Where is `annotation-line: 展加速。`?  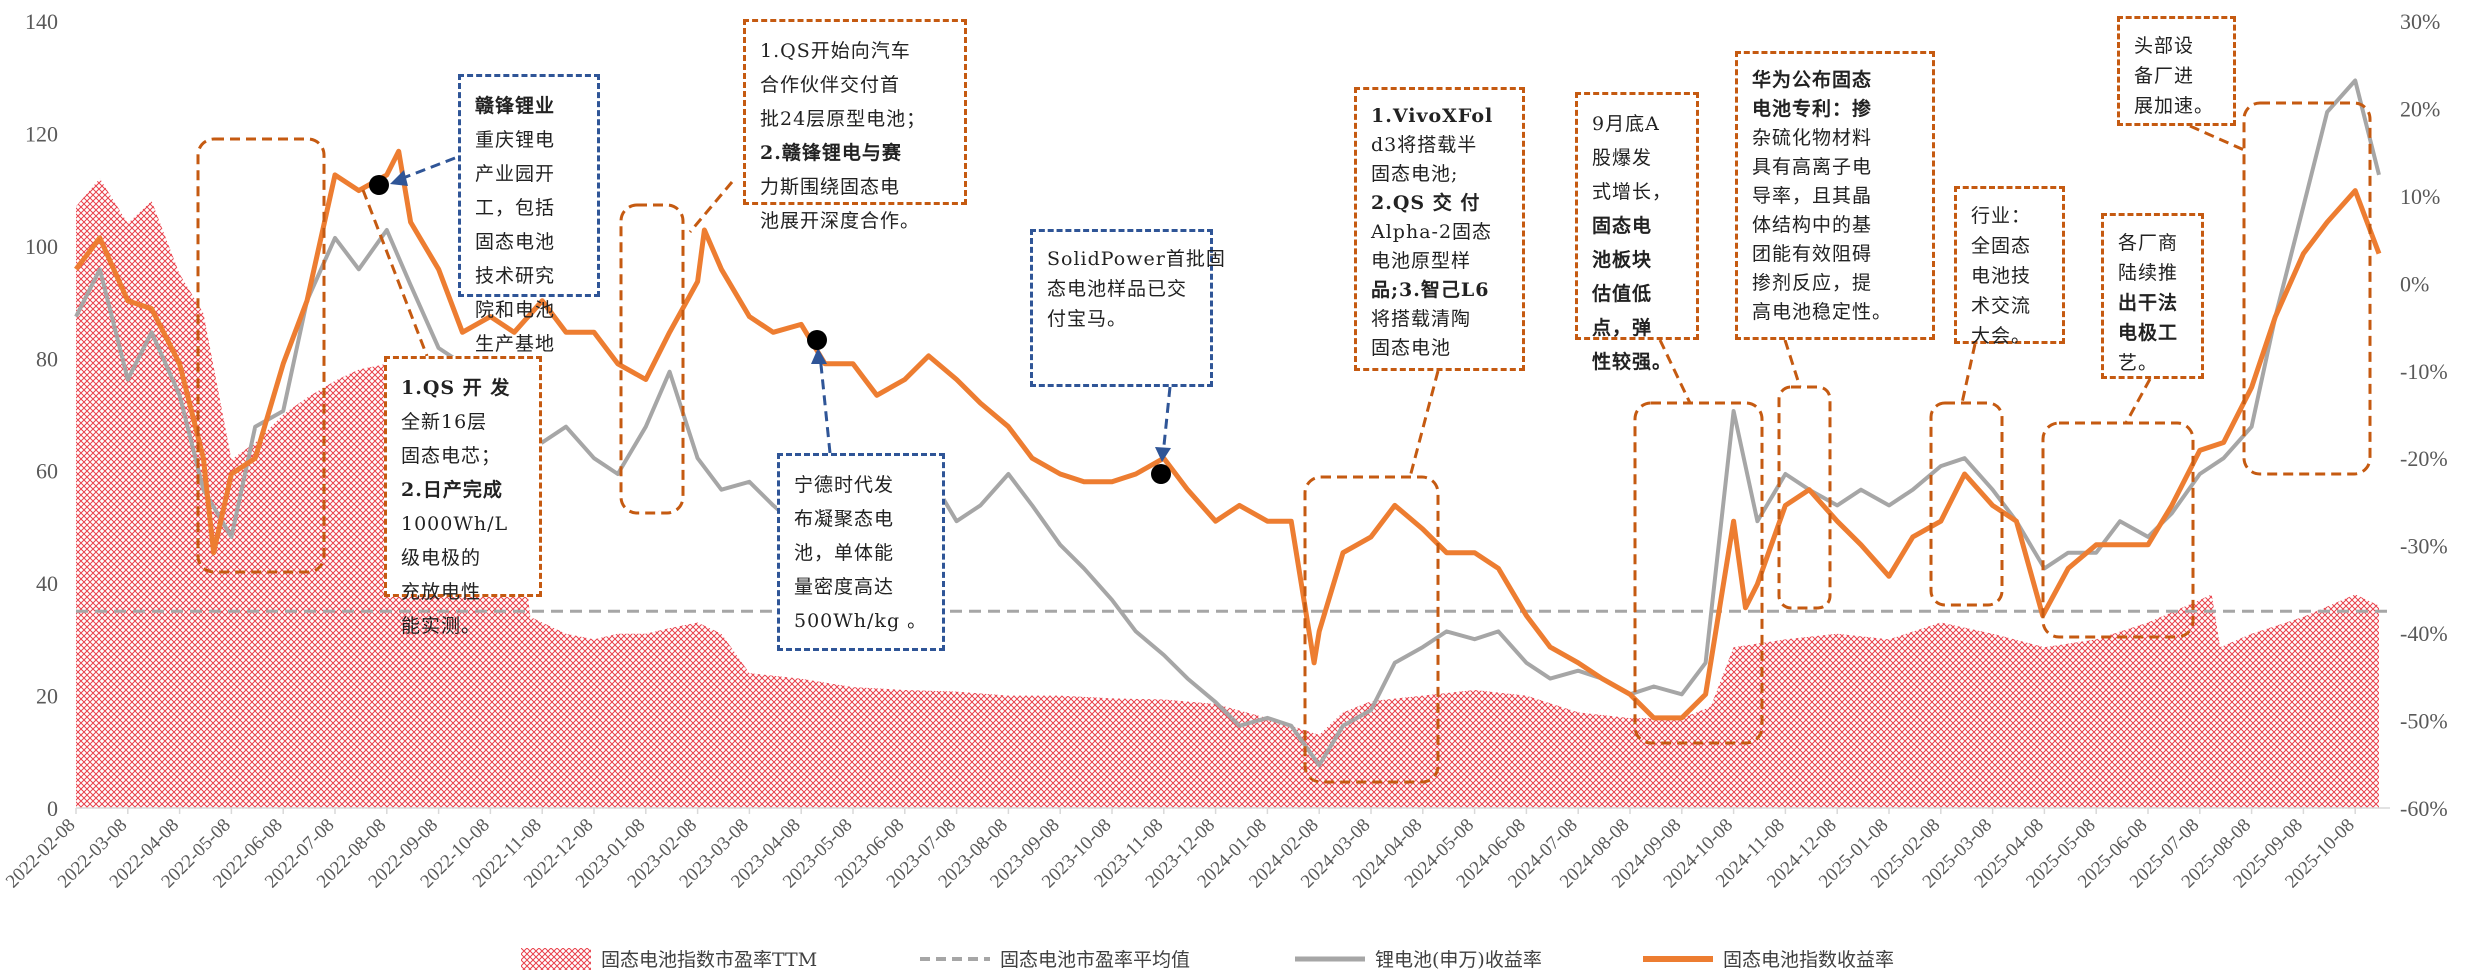
annotation-line: 展加速。 is located at coordinates (2174, 106).